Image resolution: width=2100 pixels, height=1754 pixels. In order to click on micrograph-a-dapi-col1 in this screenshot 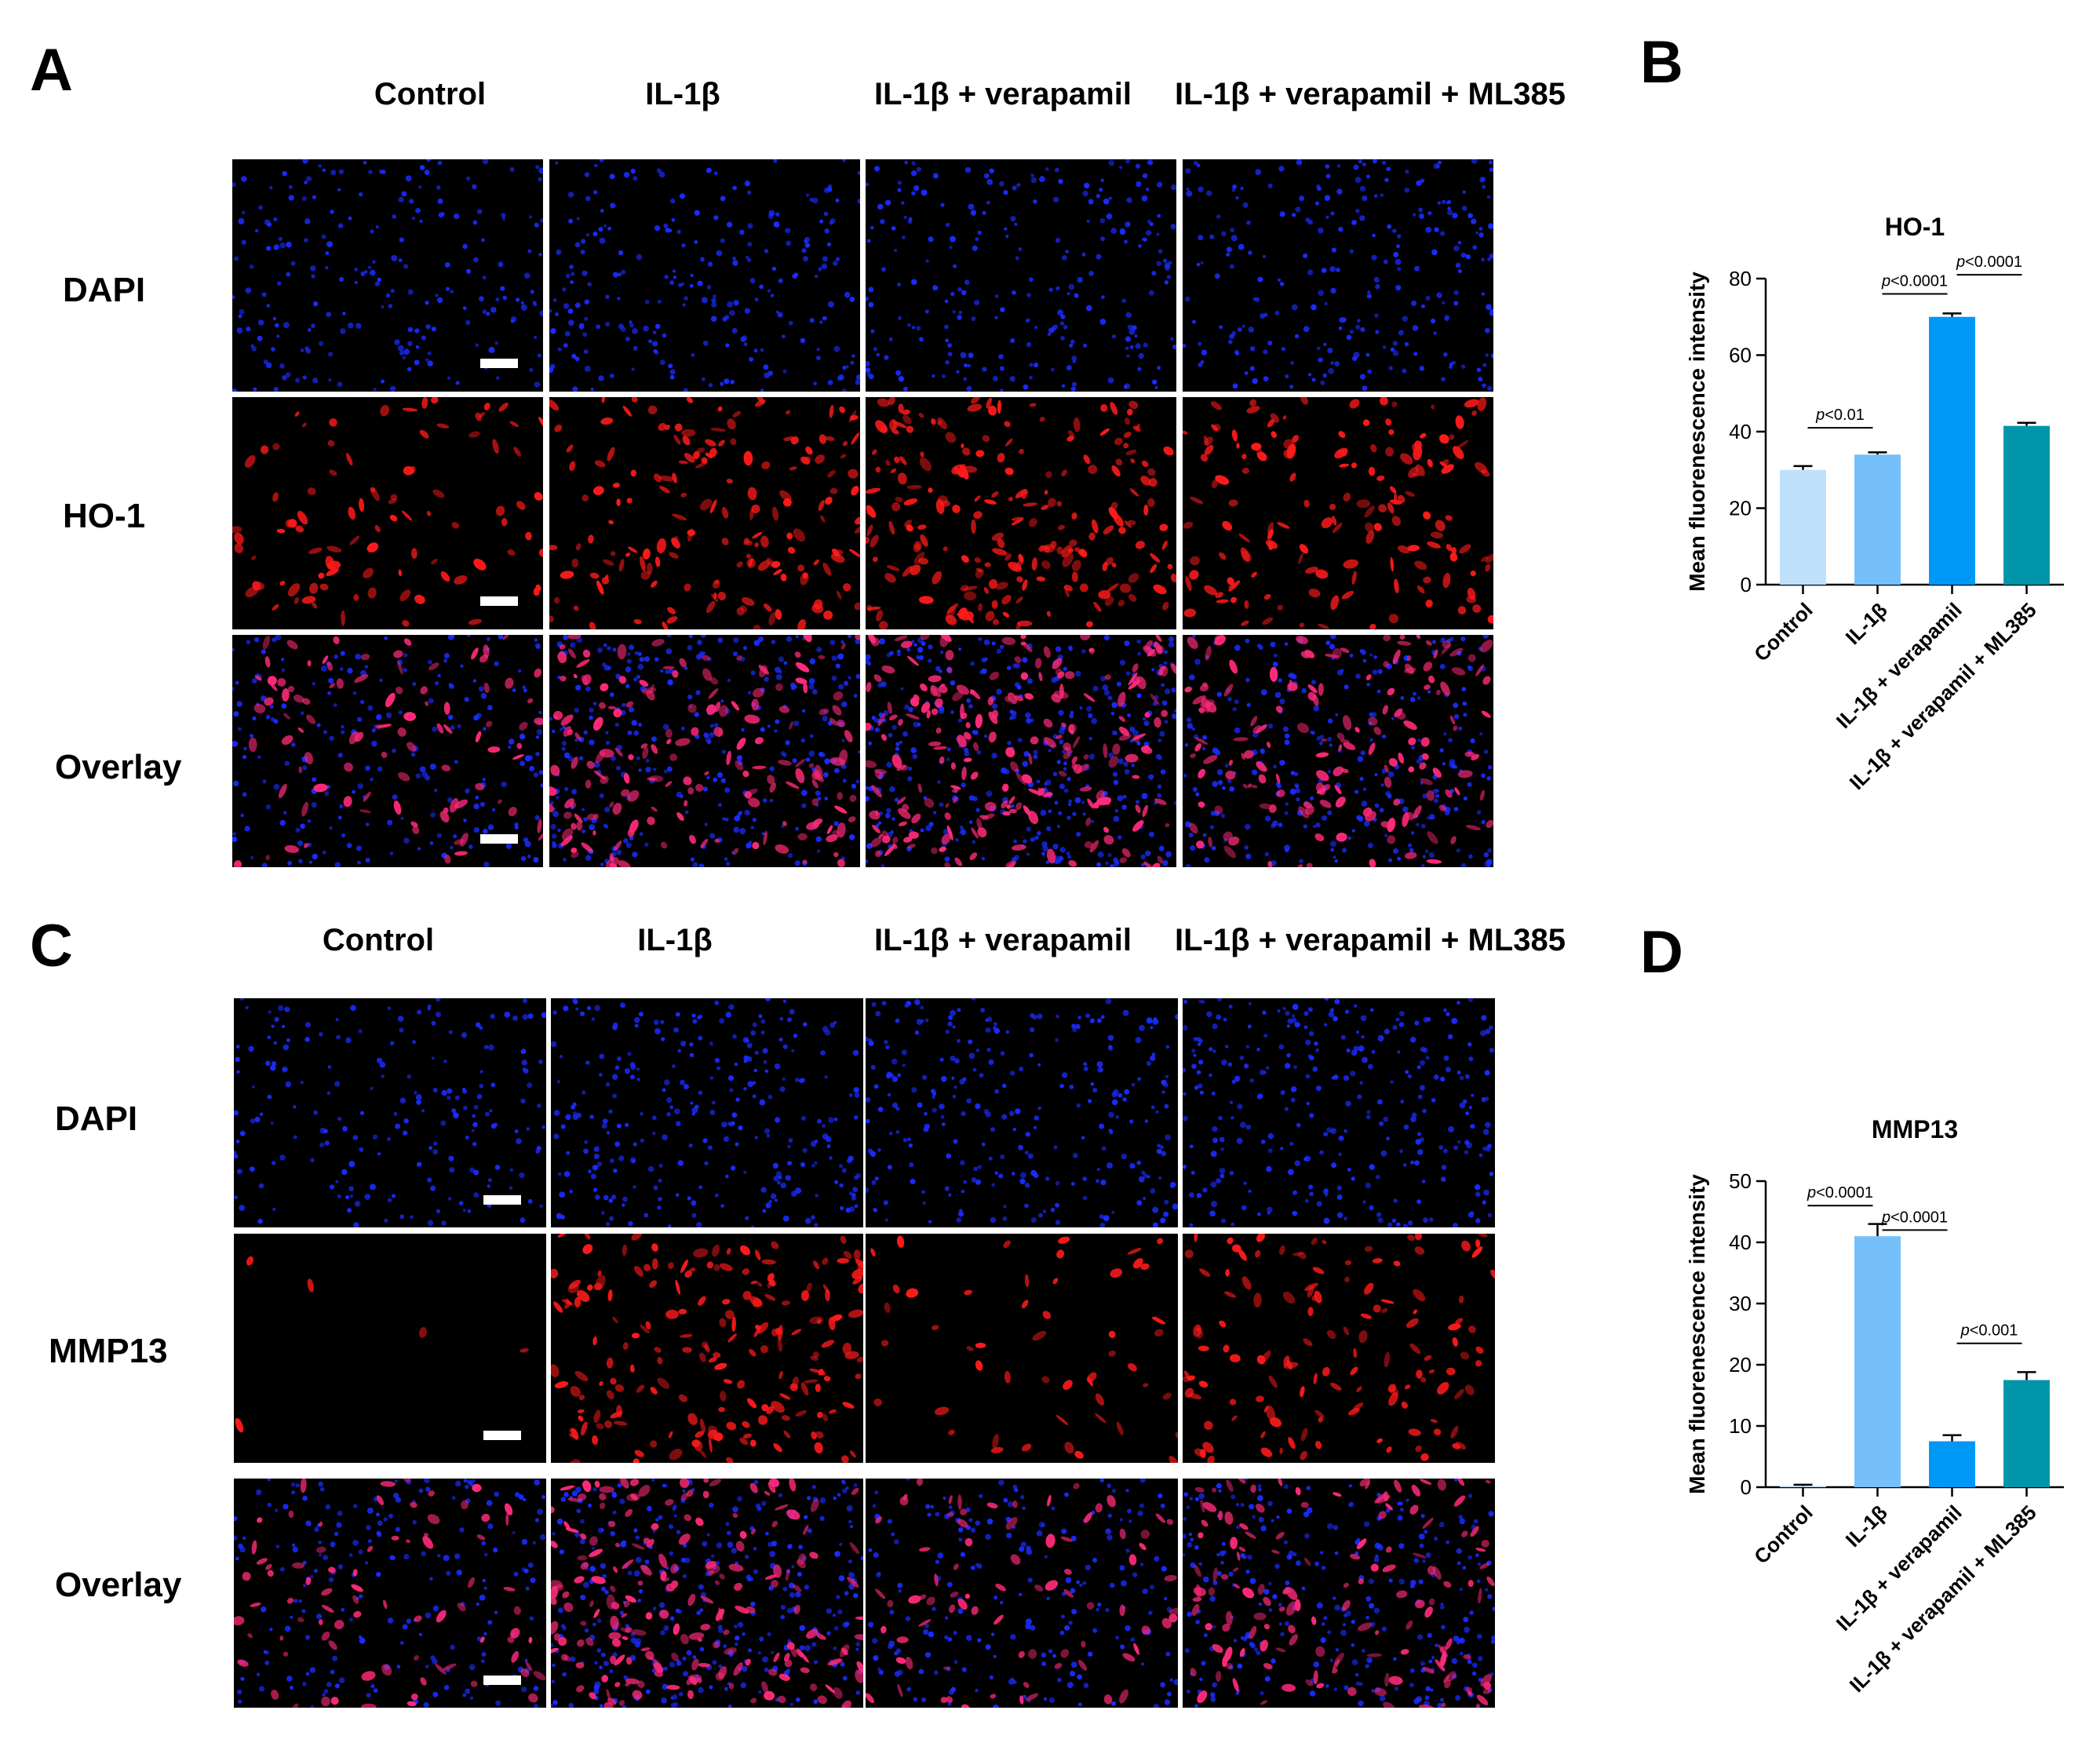, I will do `click(387, 275)`.